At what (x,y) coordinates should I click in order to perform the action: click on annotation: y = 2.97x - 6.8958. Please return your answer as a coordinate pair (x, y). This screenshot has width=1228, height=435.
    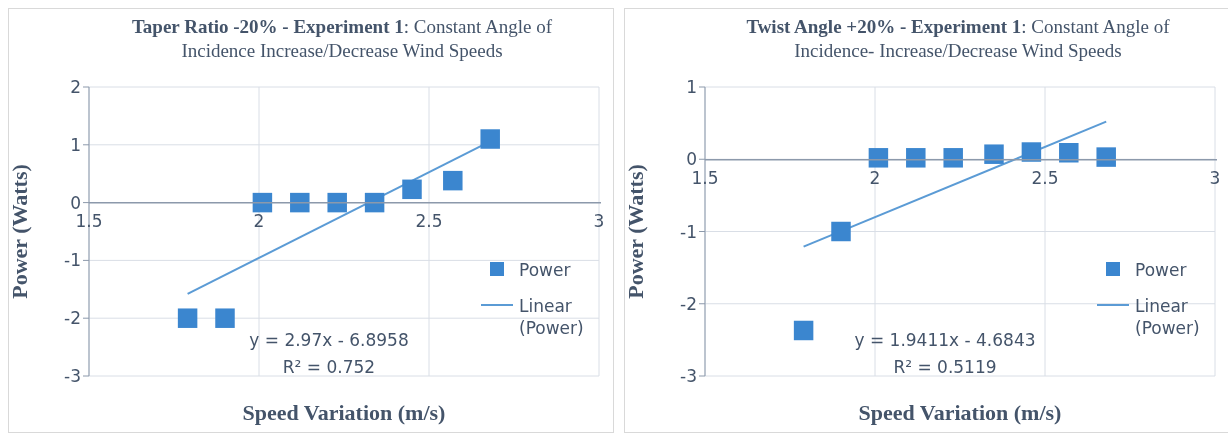
    Looking at the image, I should click on (329, 340).